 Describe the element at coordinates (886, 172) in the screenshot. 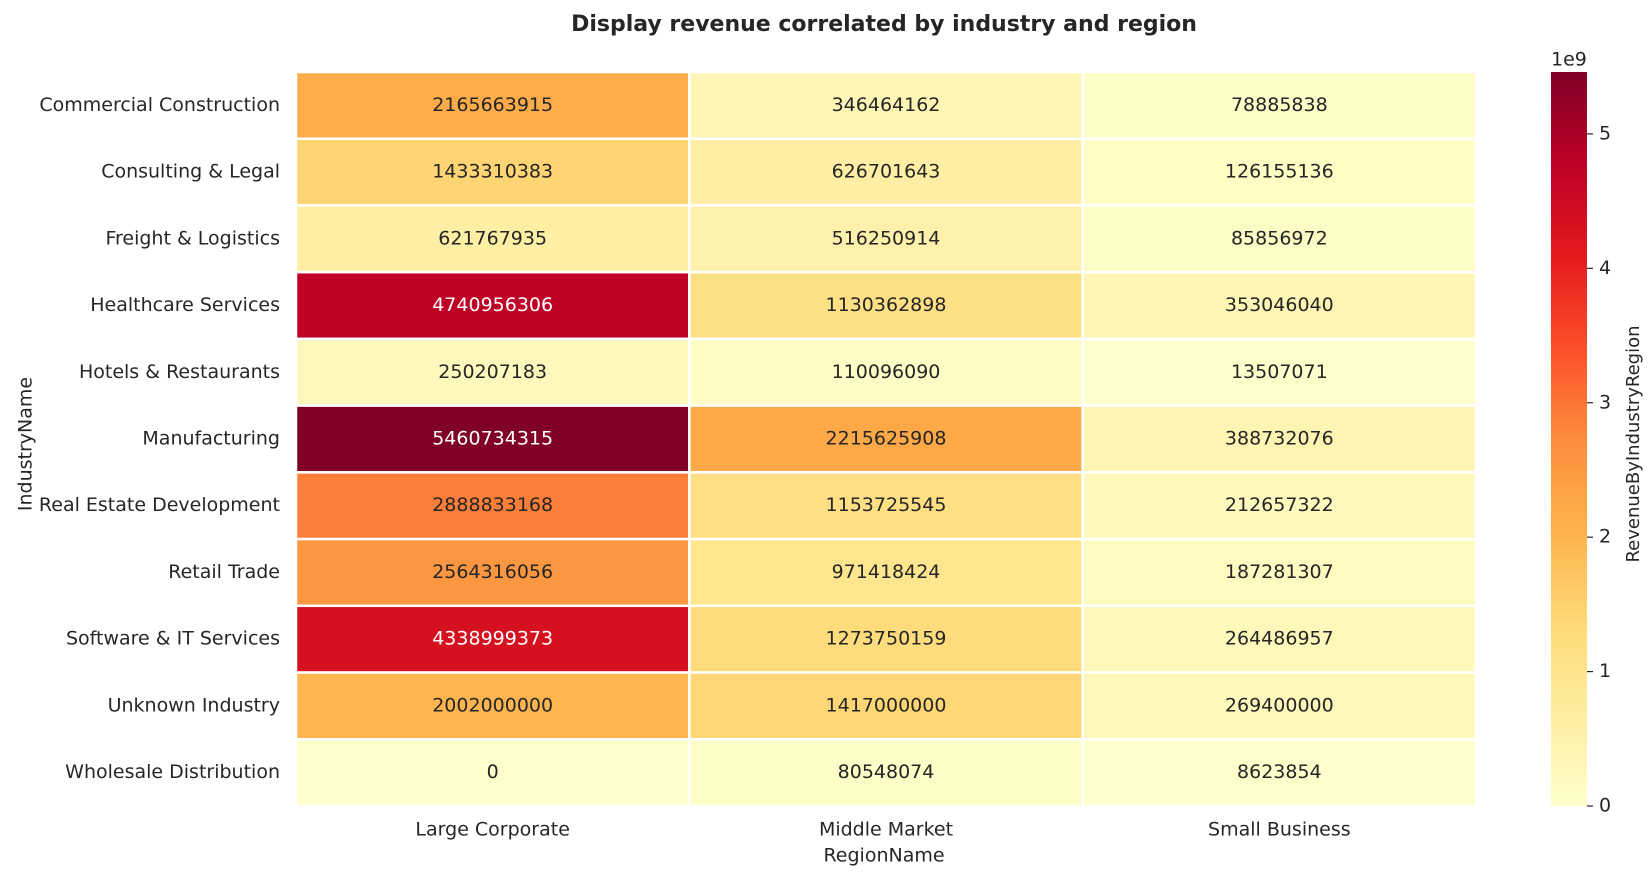

I see `cell-value-label: 626701643` at that location.